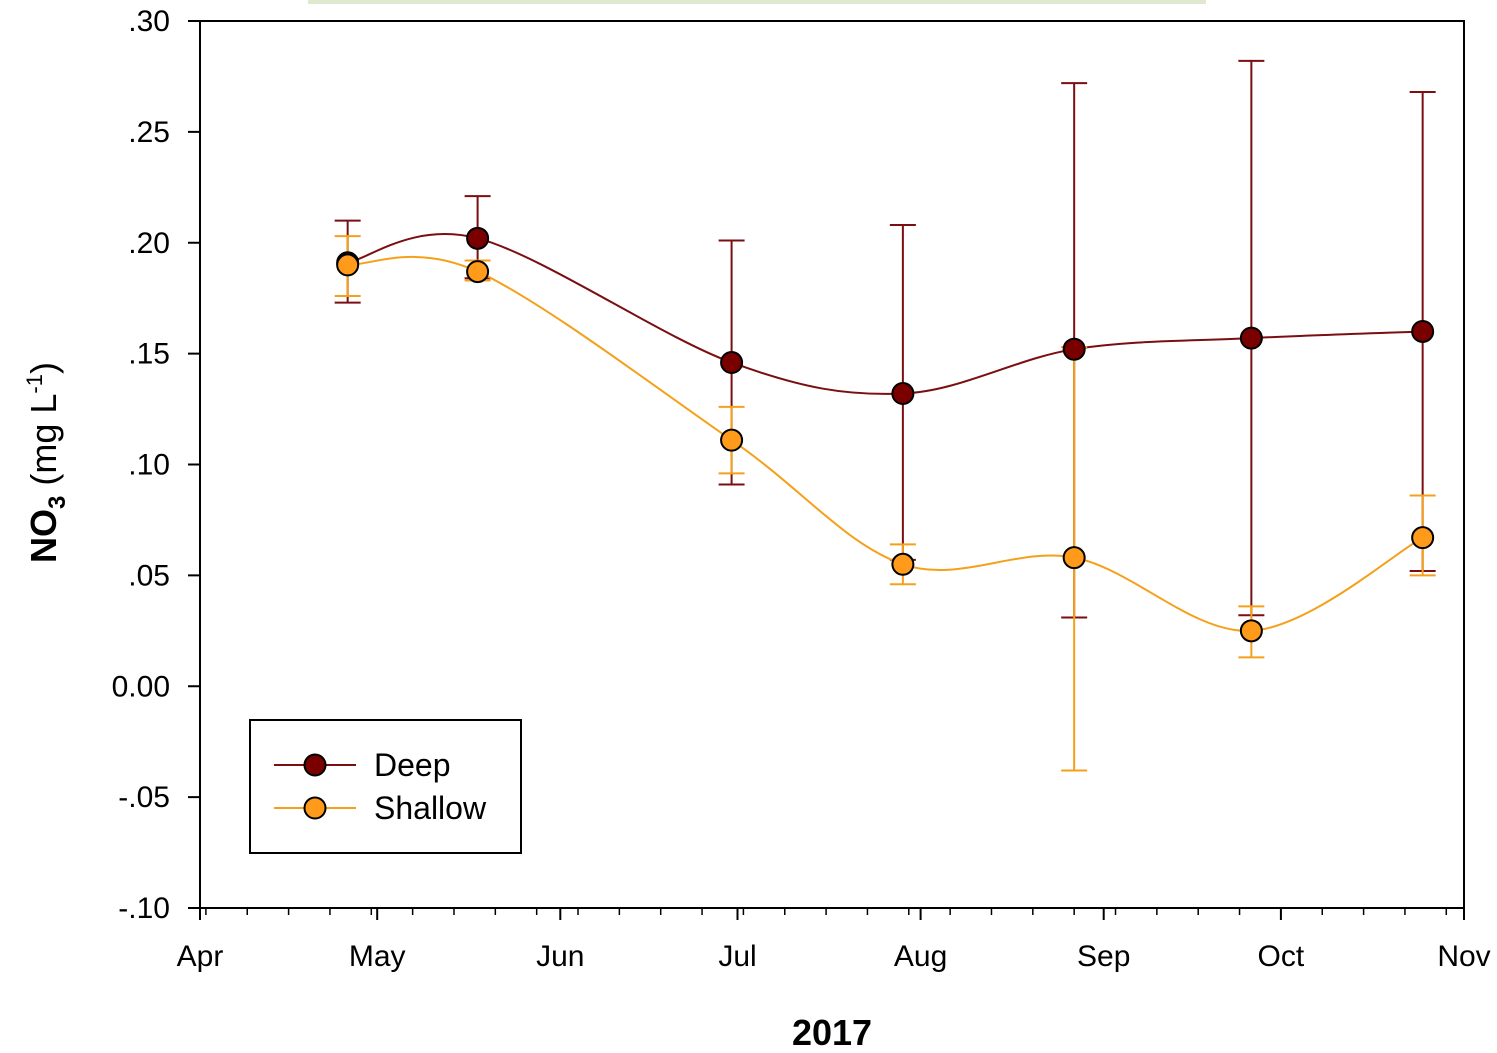 The image size is (1497, 1053). I want to click on y-axis-title-superscript: -1, so click(34, 384).